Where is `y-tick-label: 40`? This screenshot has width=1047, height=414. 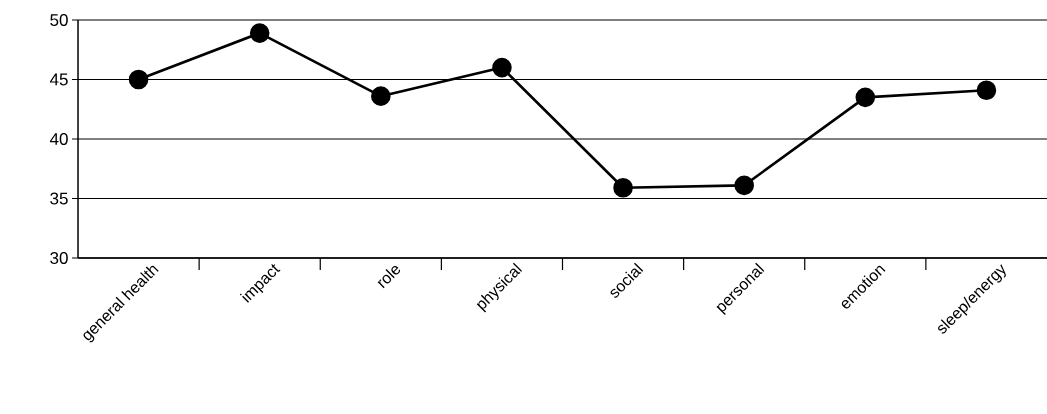
y-tick-label: 40 is located at coordinates (58, 139).